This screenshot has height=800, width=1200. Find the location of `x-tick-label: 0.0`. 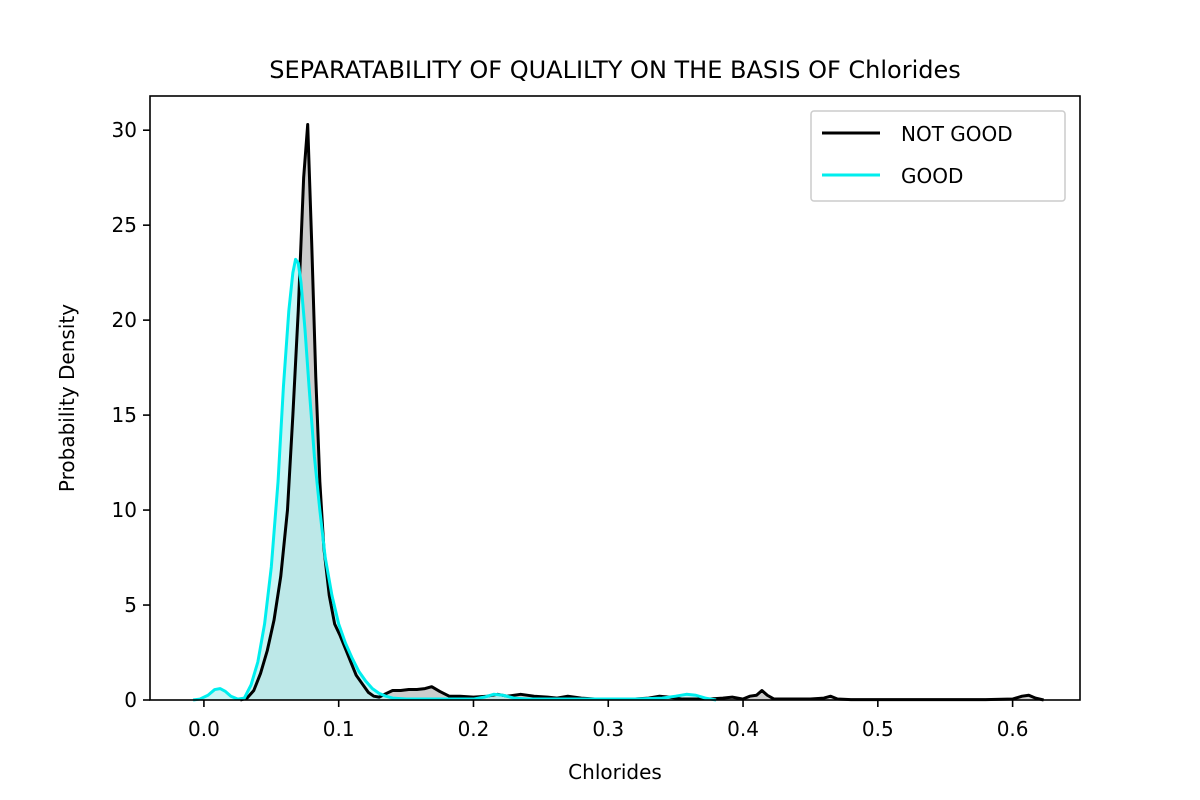

x-tick-label: 0.0 is located at coordinates (204, 729).